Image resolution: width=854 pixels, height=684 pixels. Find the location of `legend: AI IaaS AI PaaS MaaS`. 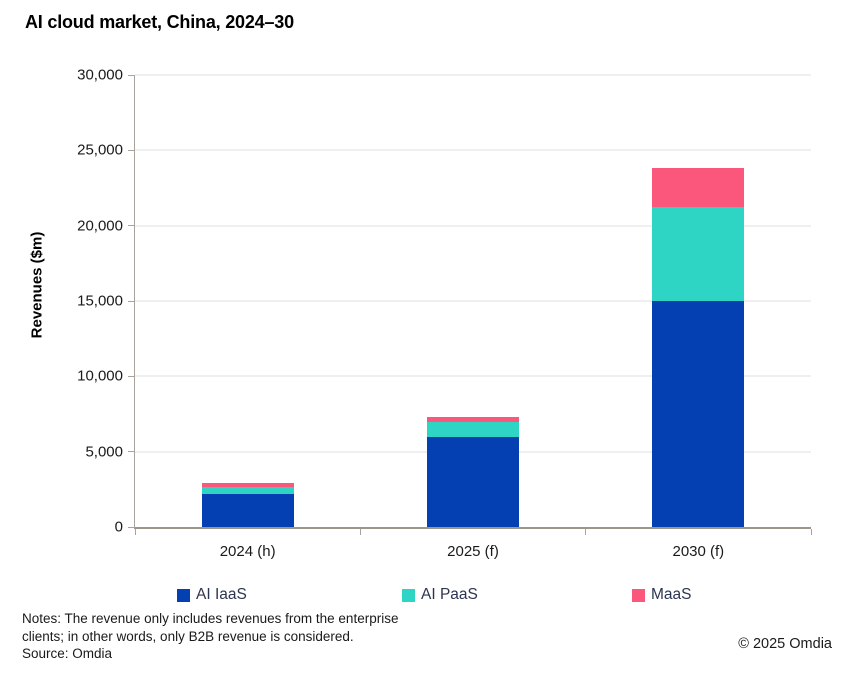

legend: AI IaaS AI PaaS MaaS is located at coordinates (472, 595).